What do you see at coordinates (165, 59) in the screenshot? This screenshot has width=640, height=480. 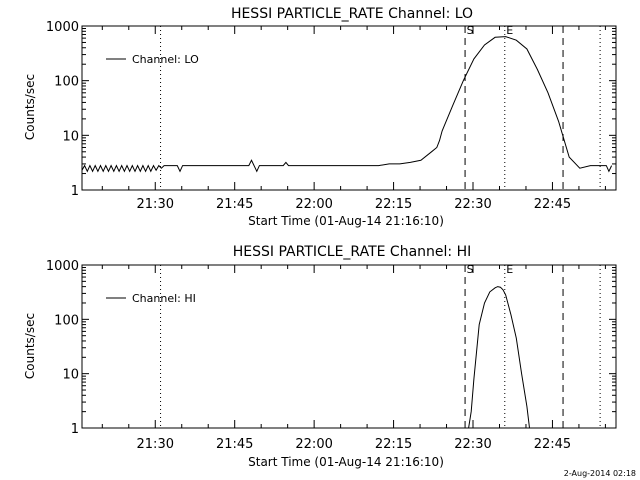 I see `legend-label: Channel: LO` at bounding box center [165, 59].